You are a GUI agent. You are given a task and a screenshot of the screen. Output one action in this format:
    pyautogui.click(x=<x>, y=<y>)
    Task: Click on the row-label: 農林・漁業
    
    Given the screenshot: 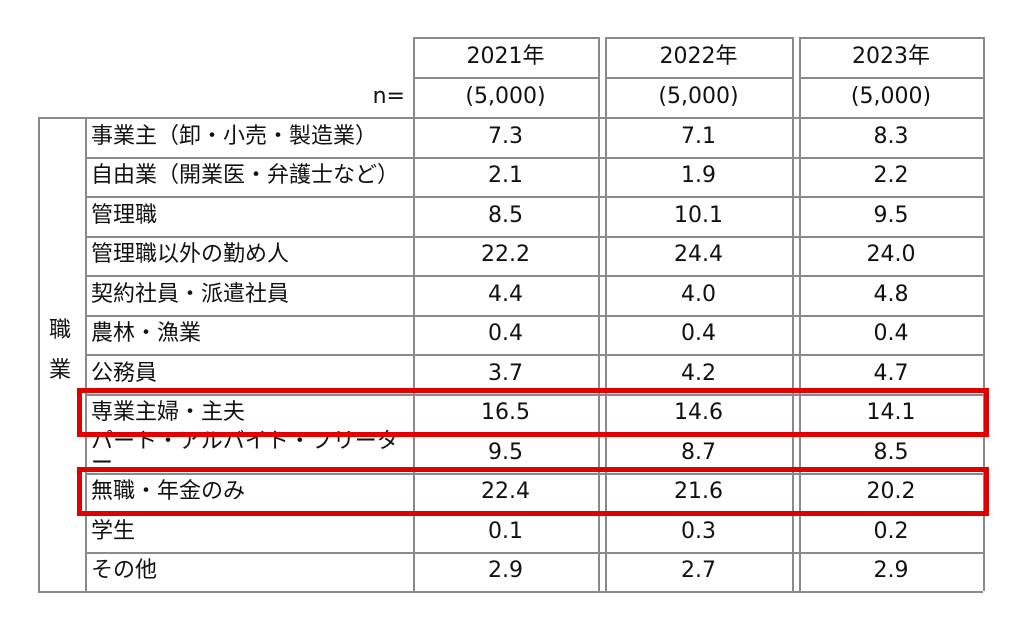 What is the action you would take?
    pyautogui.click(x=146, y=334)
    